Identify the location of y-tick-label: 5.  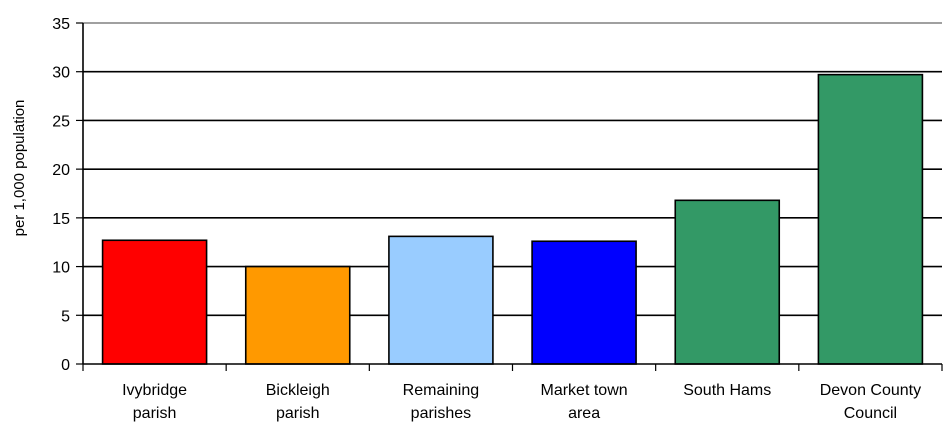
(65, 316).